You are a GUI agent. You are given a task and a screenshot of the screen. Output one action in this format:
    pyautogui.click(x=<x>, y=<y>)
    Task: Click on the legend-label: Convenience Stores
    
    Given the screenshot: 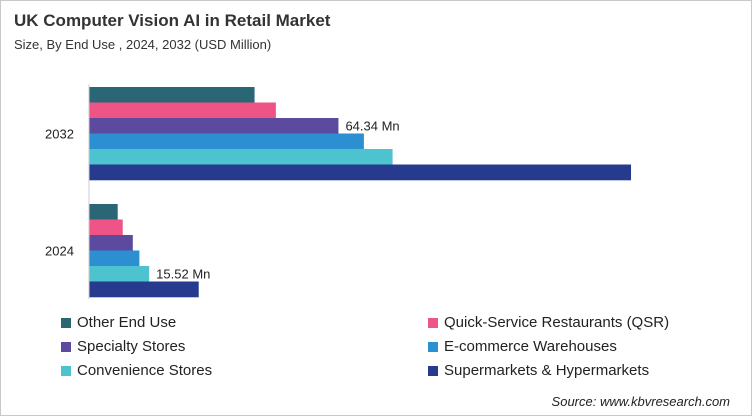 What is the action you would take?
    pyautogui.click(x=145, y=370)
    